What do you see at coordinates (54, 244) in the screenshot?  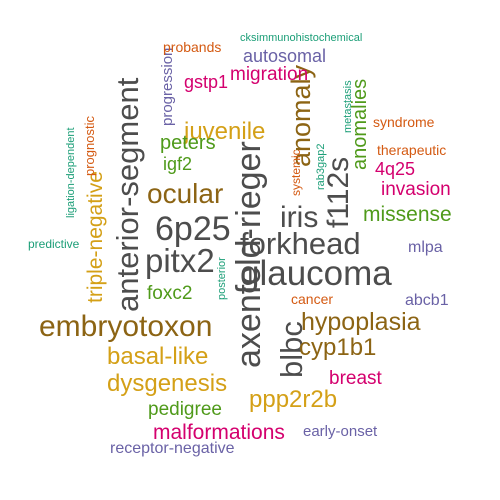 I see `word-predictive: predictive` at bounding box center [54, 244].